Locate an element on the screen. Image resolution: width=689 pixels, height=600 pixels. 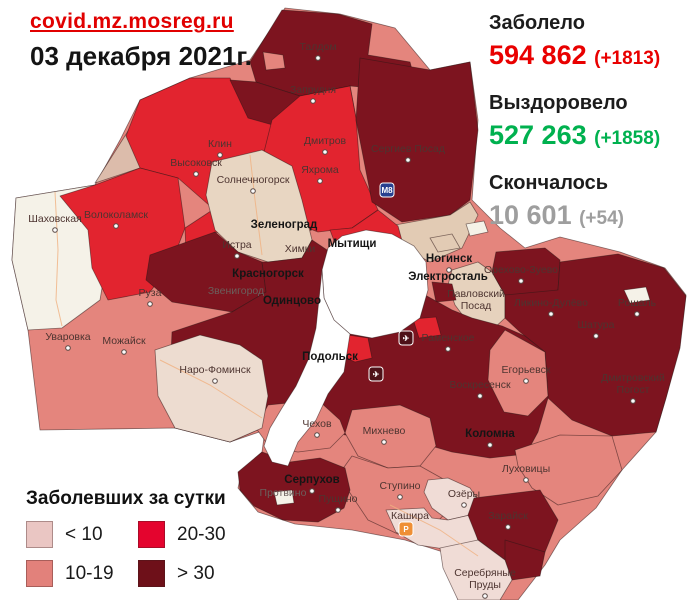
stat-deceased-delta: (+54) is located at coordinates (601, 218).